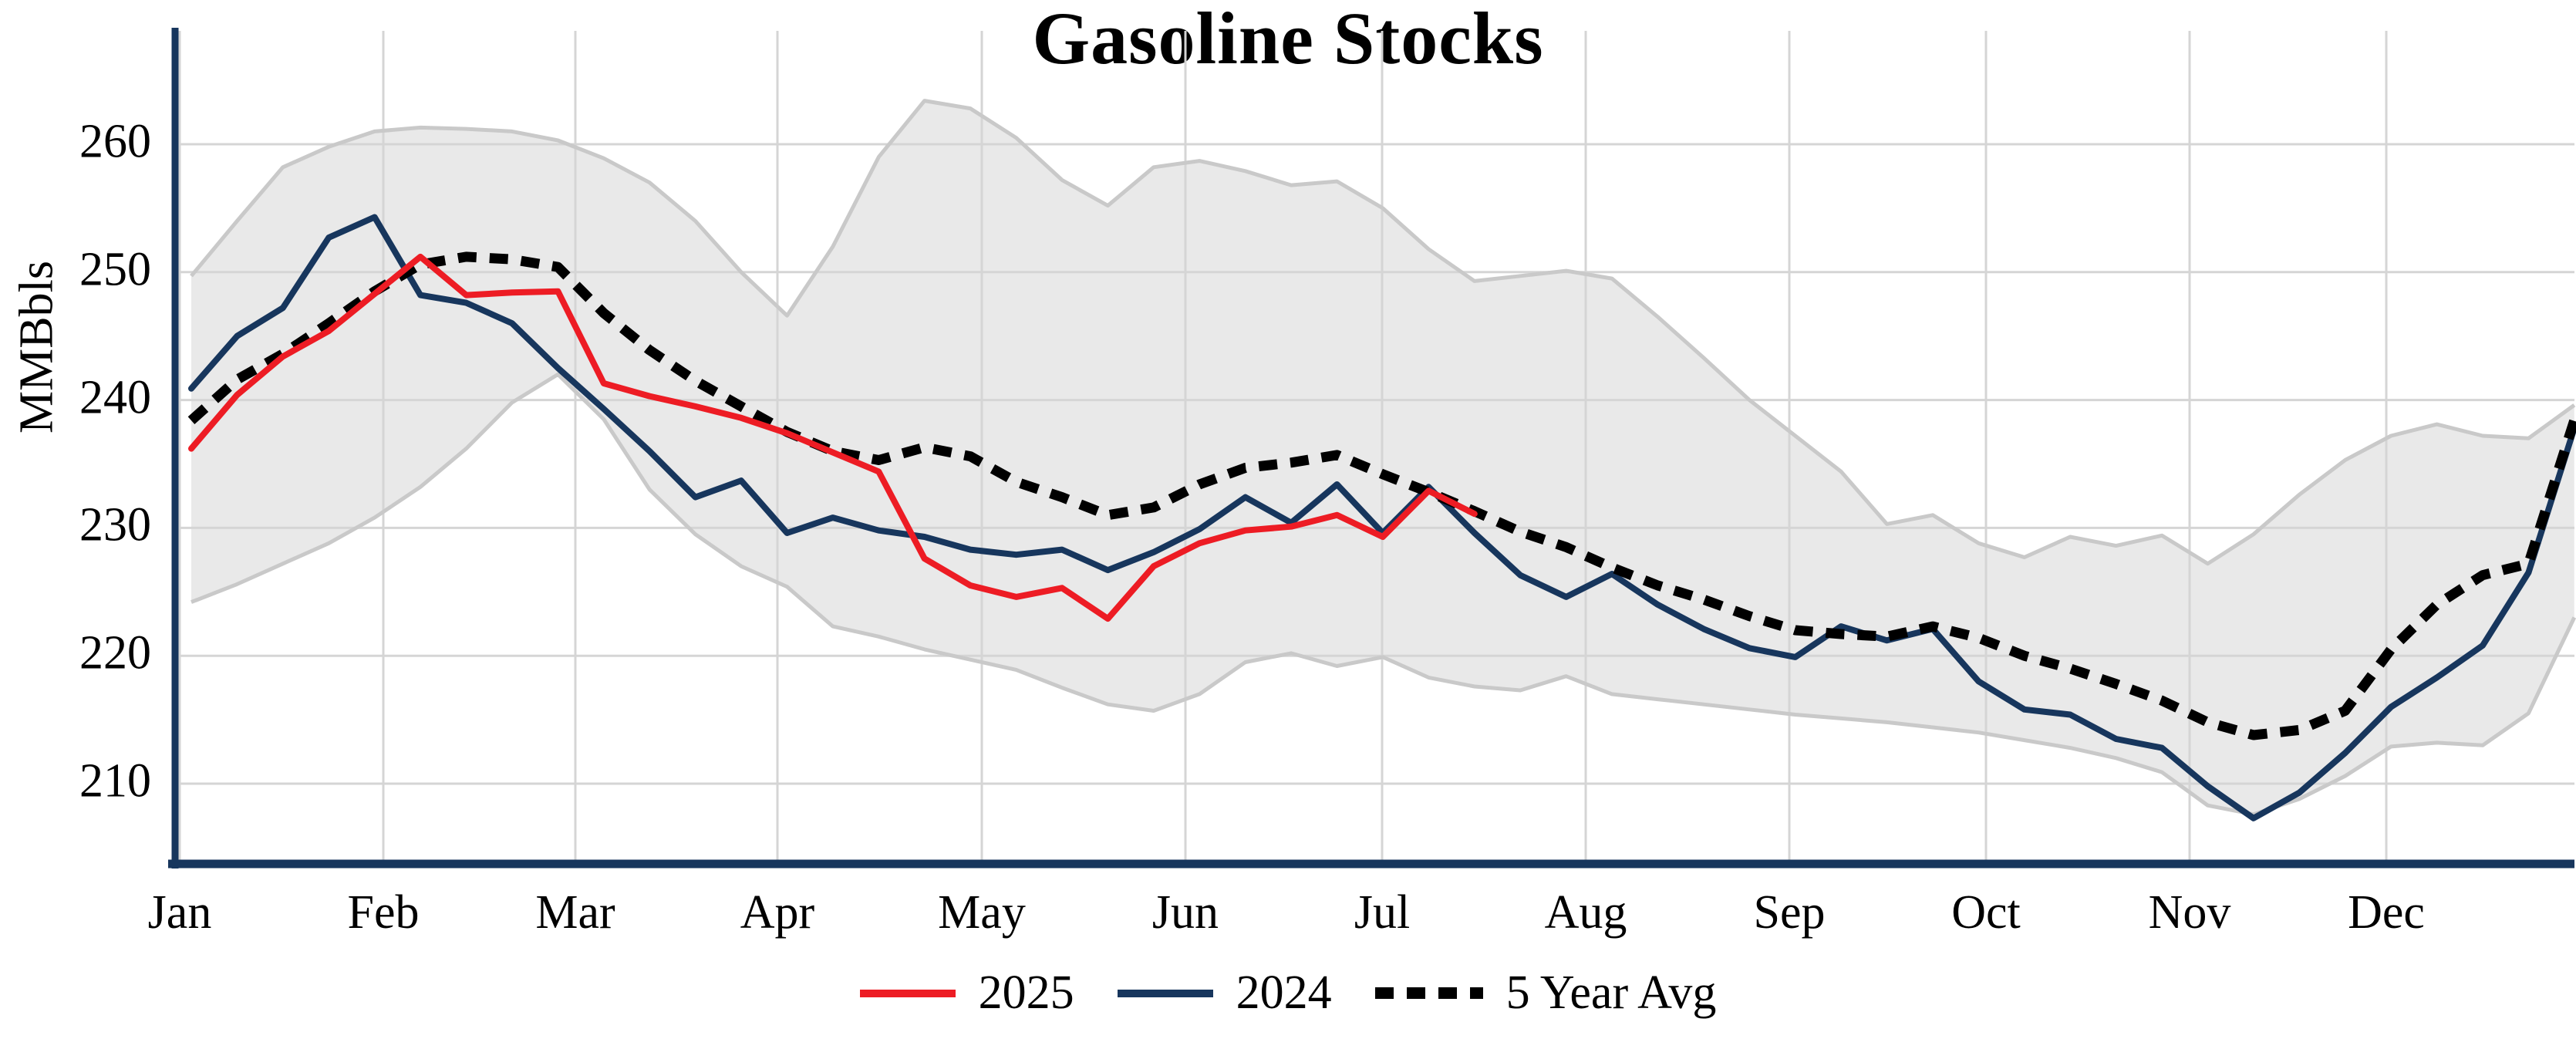 The width and height of the screenshot is (2576, 1049). Describe the element at coordinates (115, 141) in the screenshot. I see `y-tick-label-260: 260` at that location.